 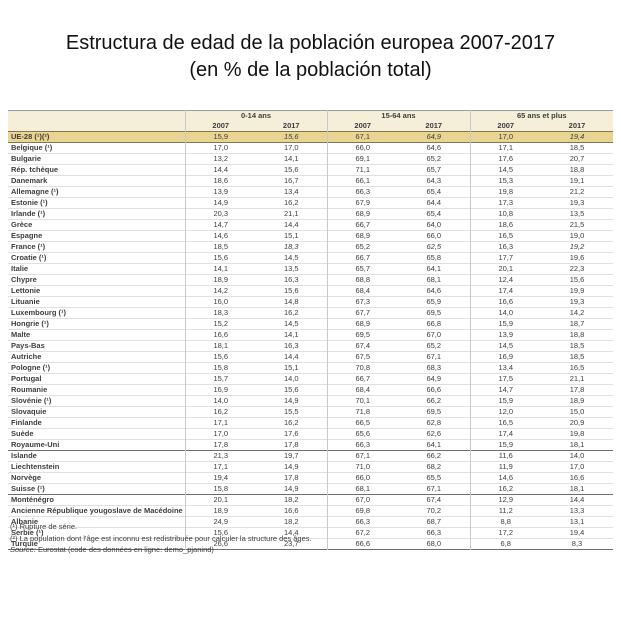 What do you see at coordinates (505, 148) in the screenshot?
I see `value-cell: 17,1` at bounding box center [505, 148].